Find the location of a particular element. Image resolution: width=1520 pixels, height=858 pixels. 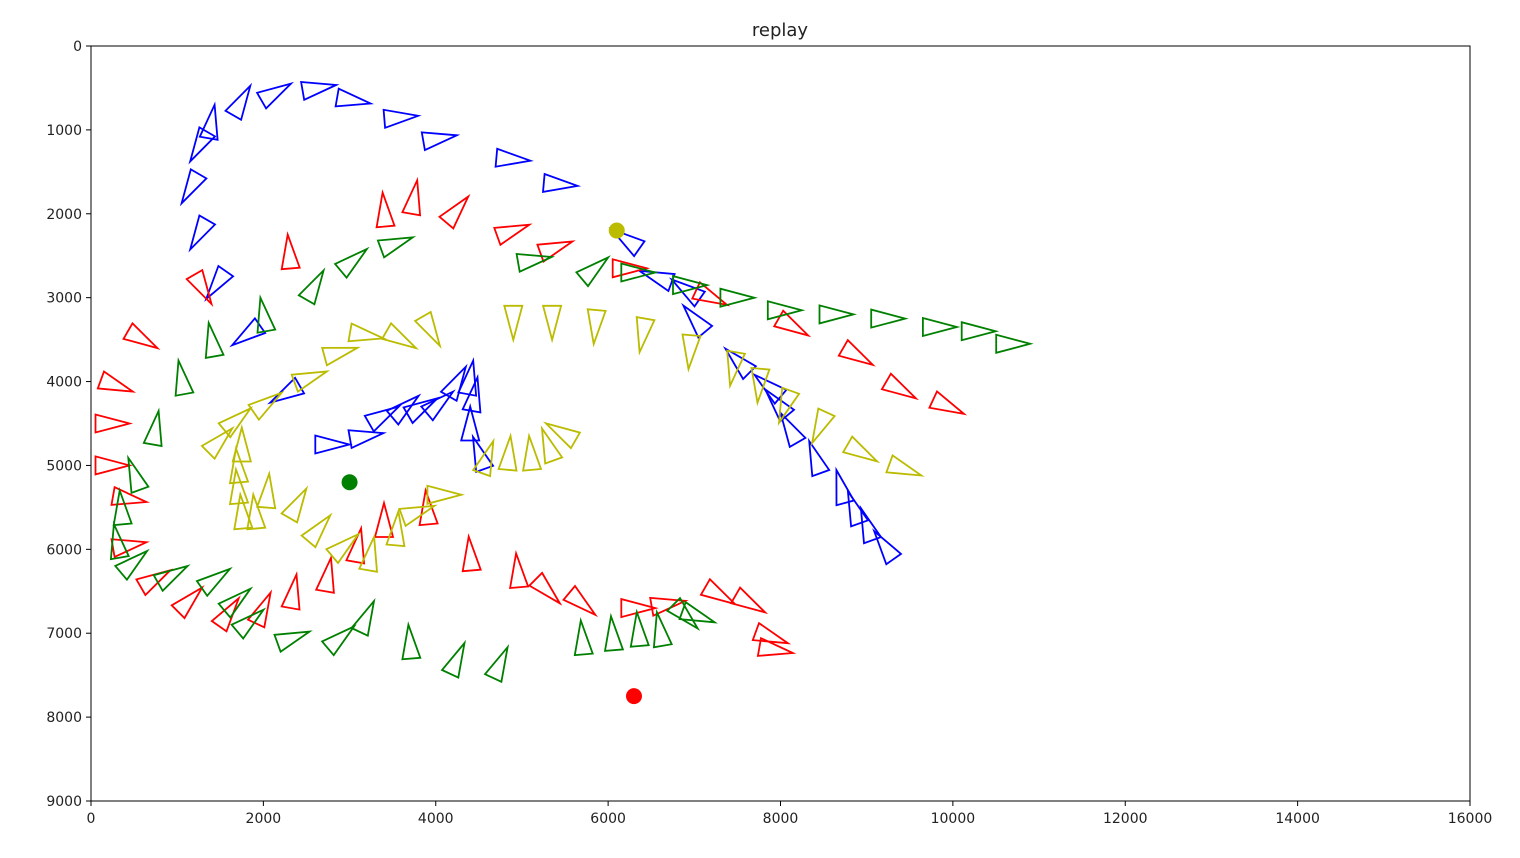

y-tick-label: 9000 is located at coordinates (64, 802).